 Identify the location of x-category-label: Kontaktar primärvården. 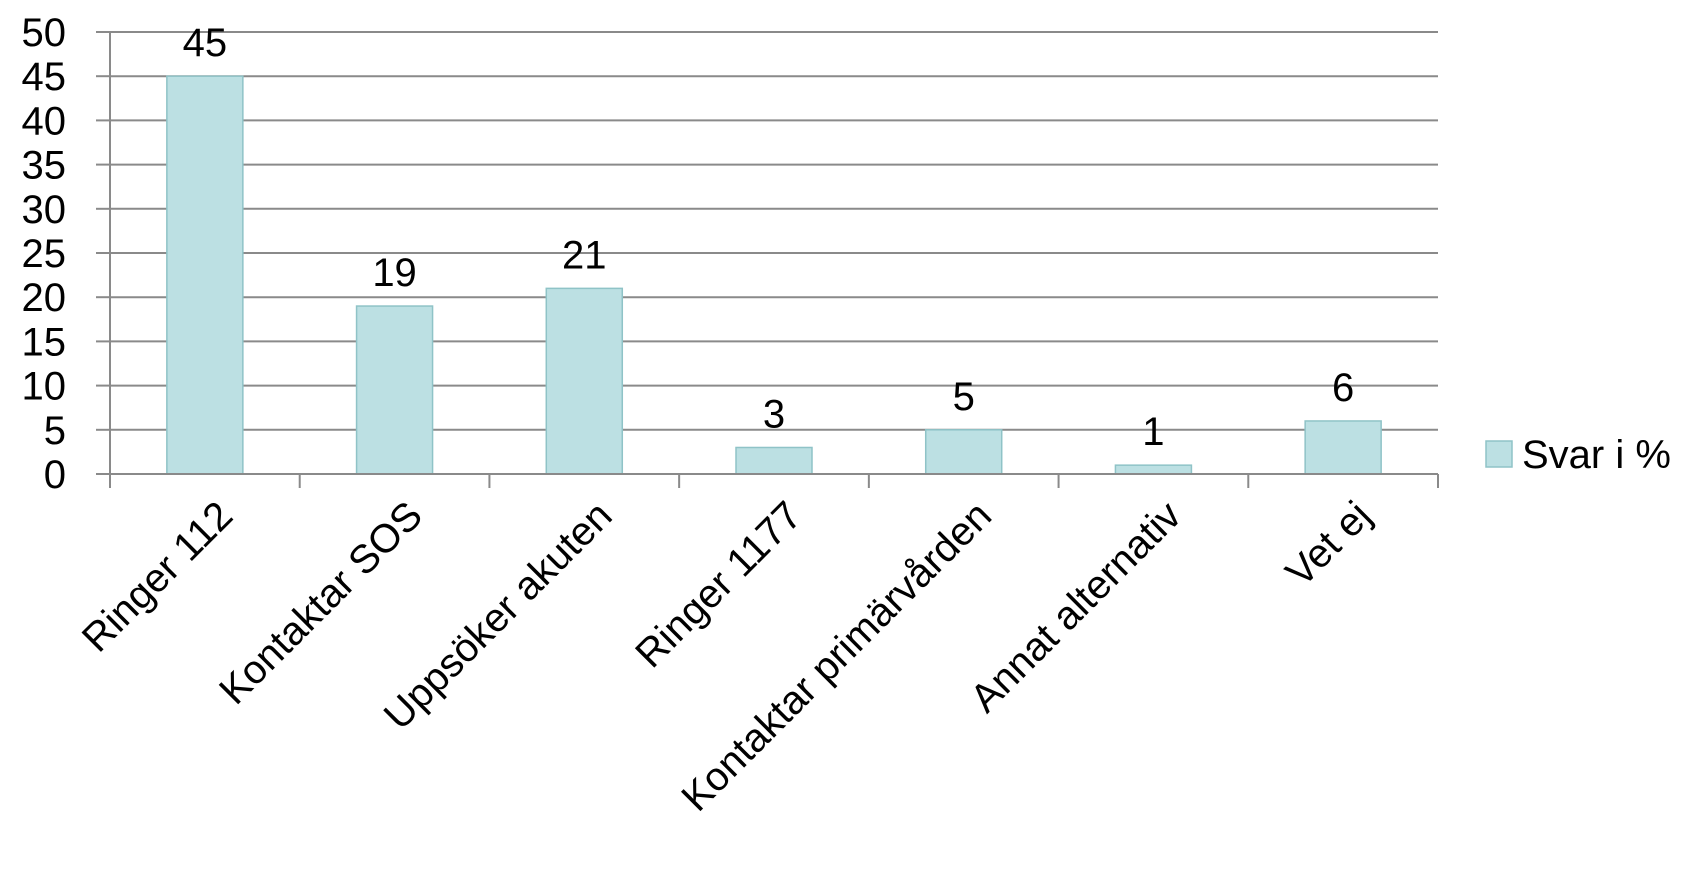
(836, 656).